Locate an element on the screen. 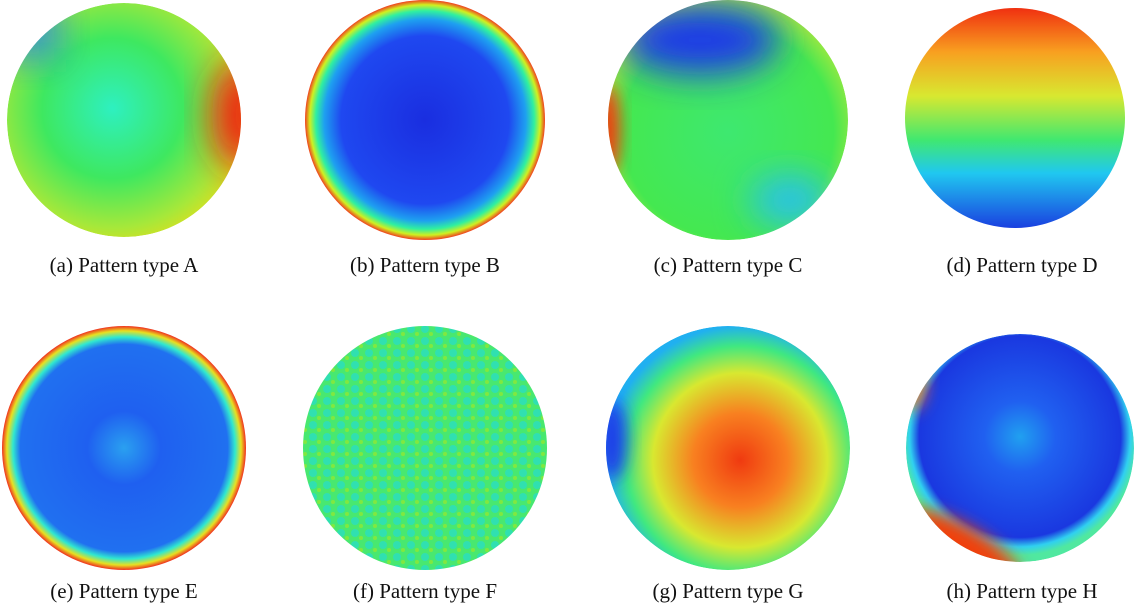  caption: (a) Pattern type A is located at coordinates (125, 265).